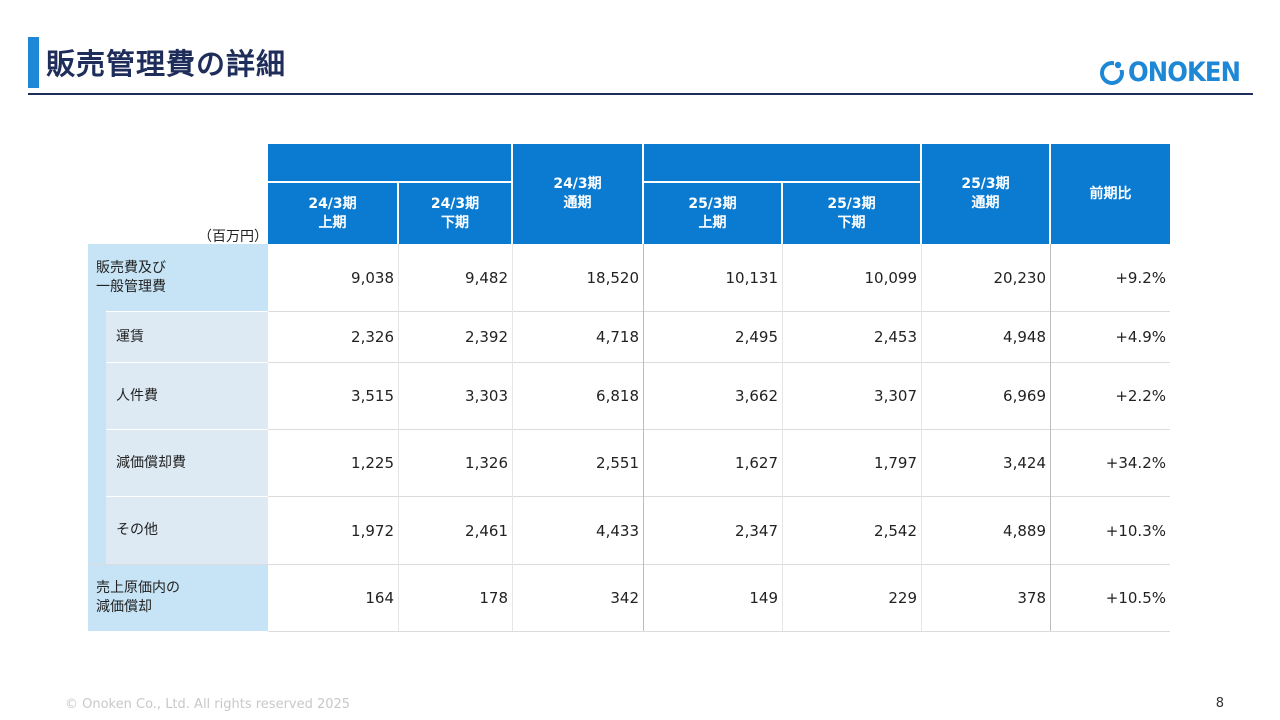 The height and width of the screenshot is (720, 1280). Describe the element at coordinates (187, 463) in the screenshot. I see `row-label-depreciation: 減価償却費` at that location.